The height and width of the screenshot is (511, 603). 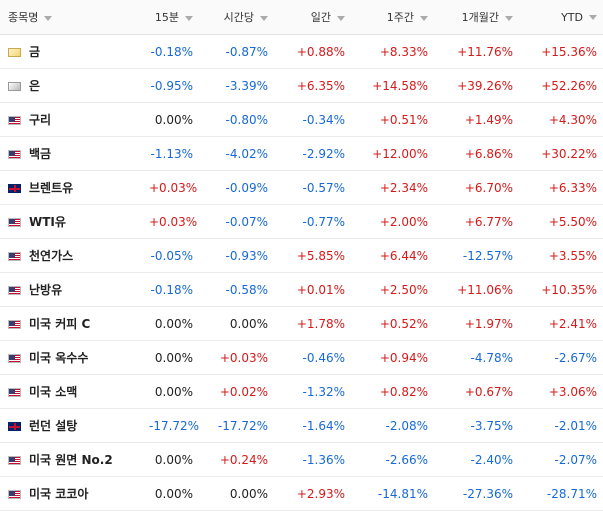 I want to click on header-weekly: 1주간, so click(x=392, y=17).